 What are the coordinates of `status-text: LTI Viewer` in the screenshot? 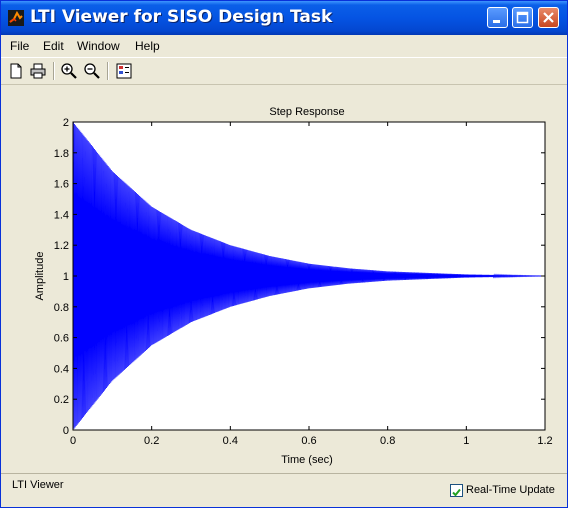 It's located at (38, 485).